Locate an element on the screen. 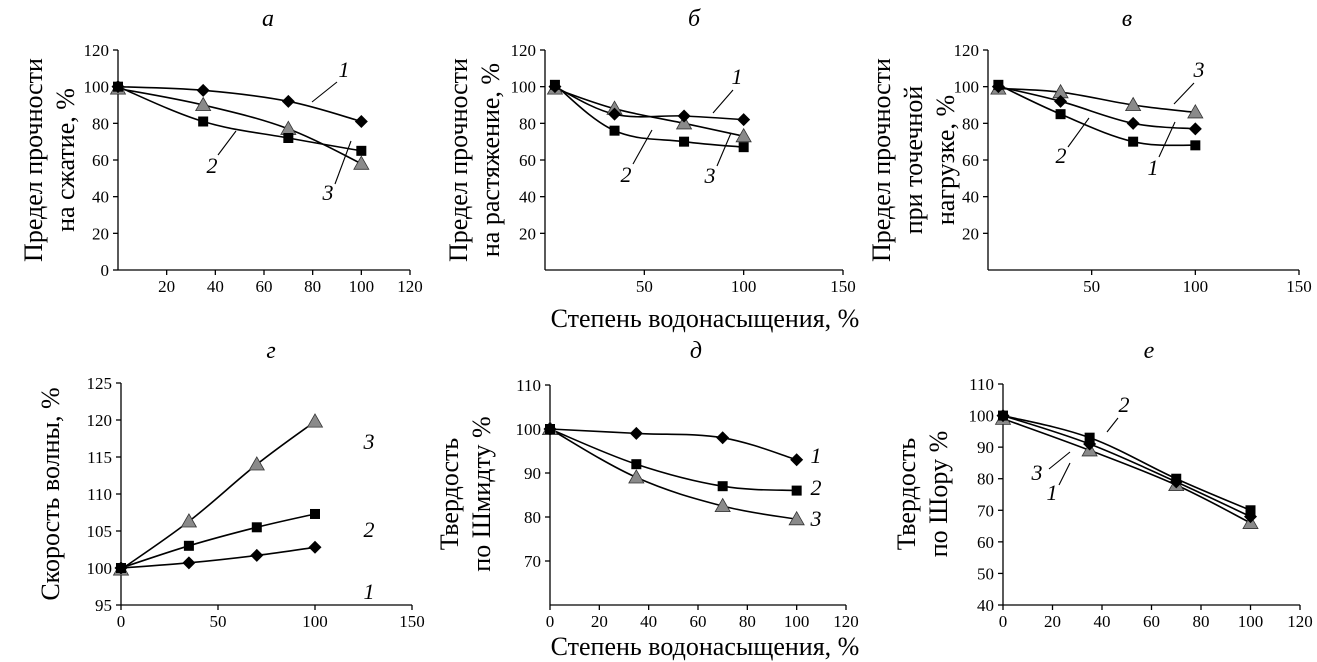  y-tick-label: 95 is located at coordinates (103, 605).